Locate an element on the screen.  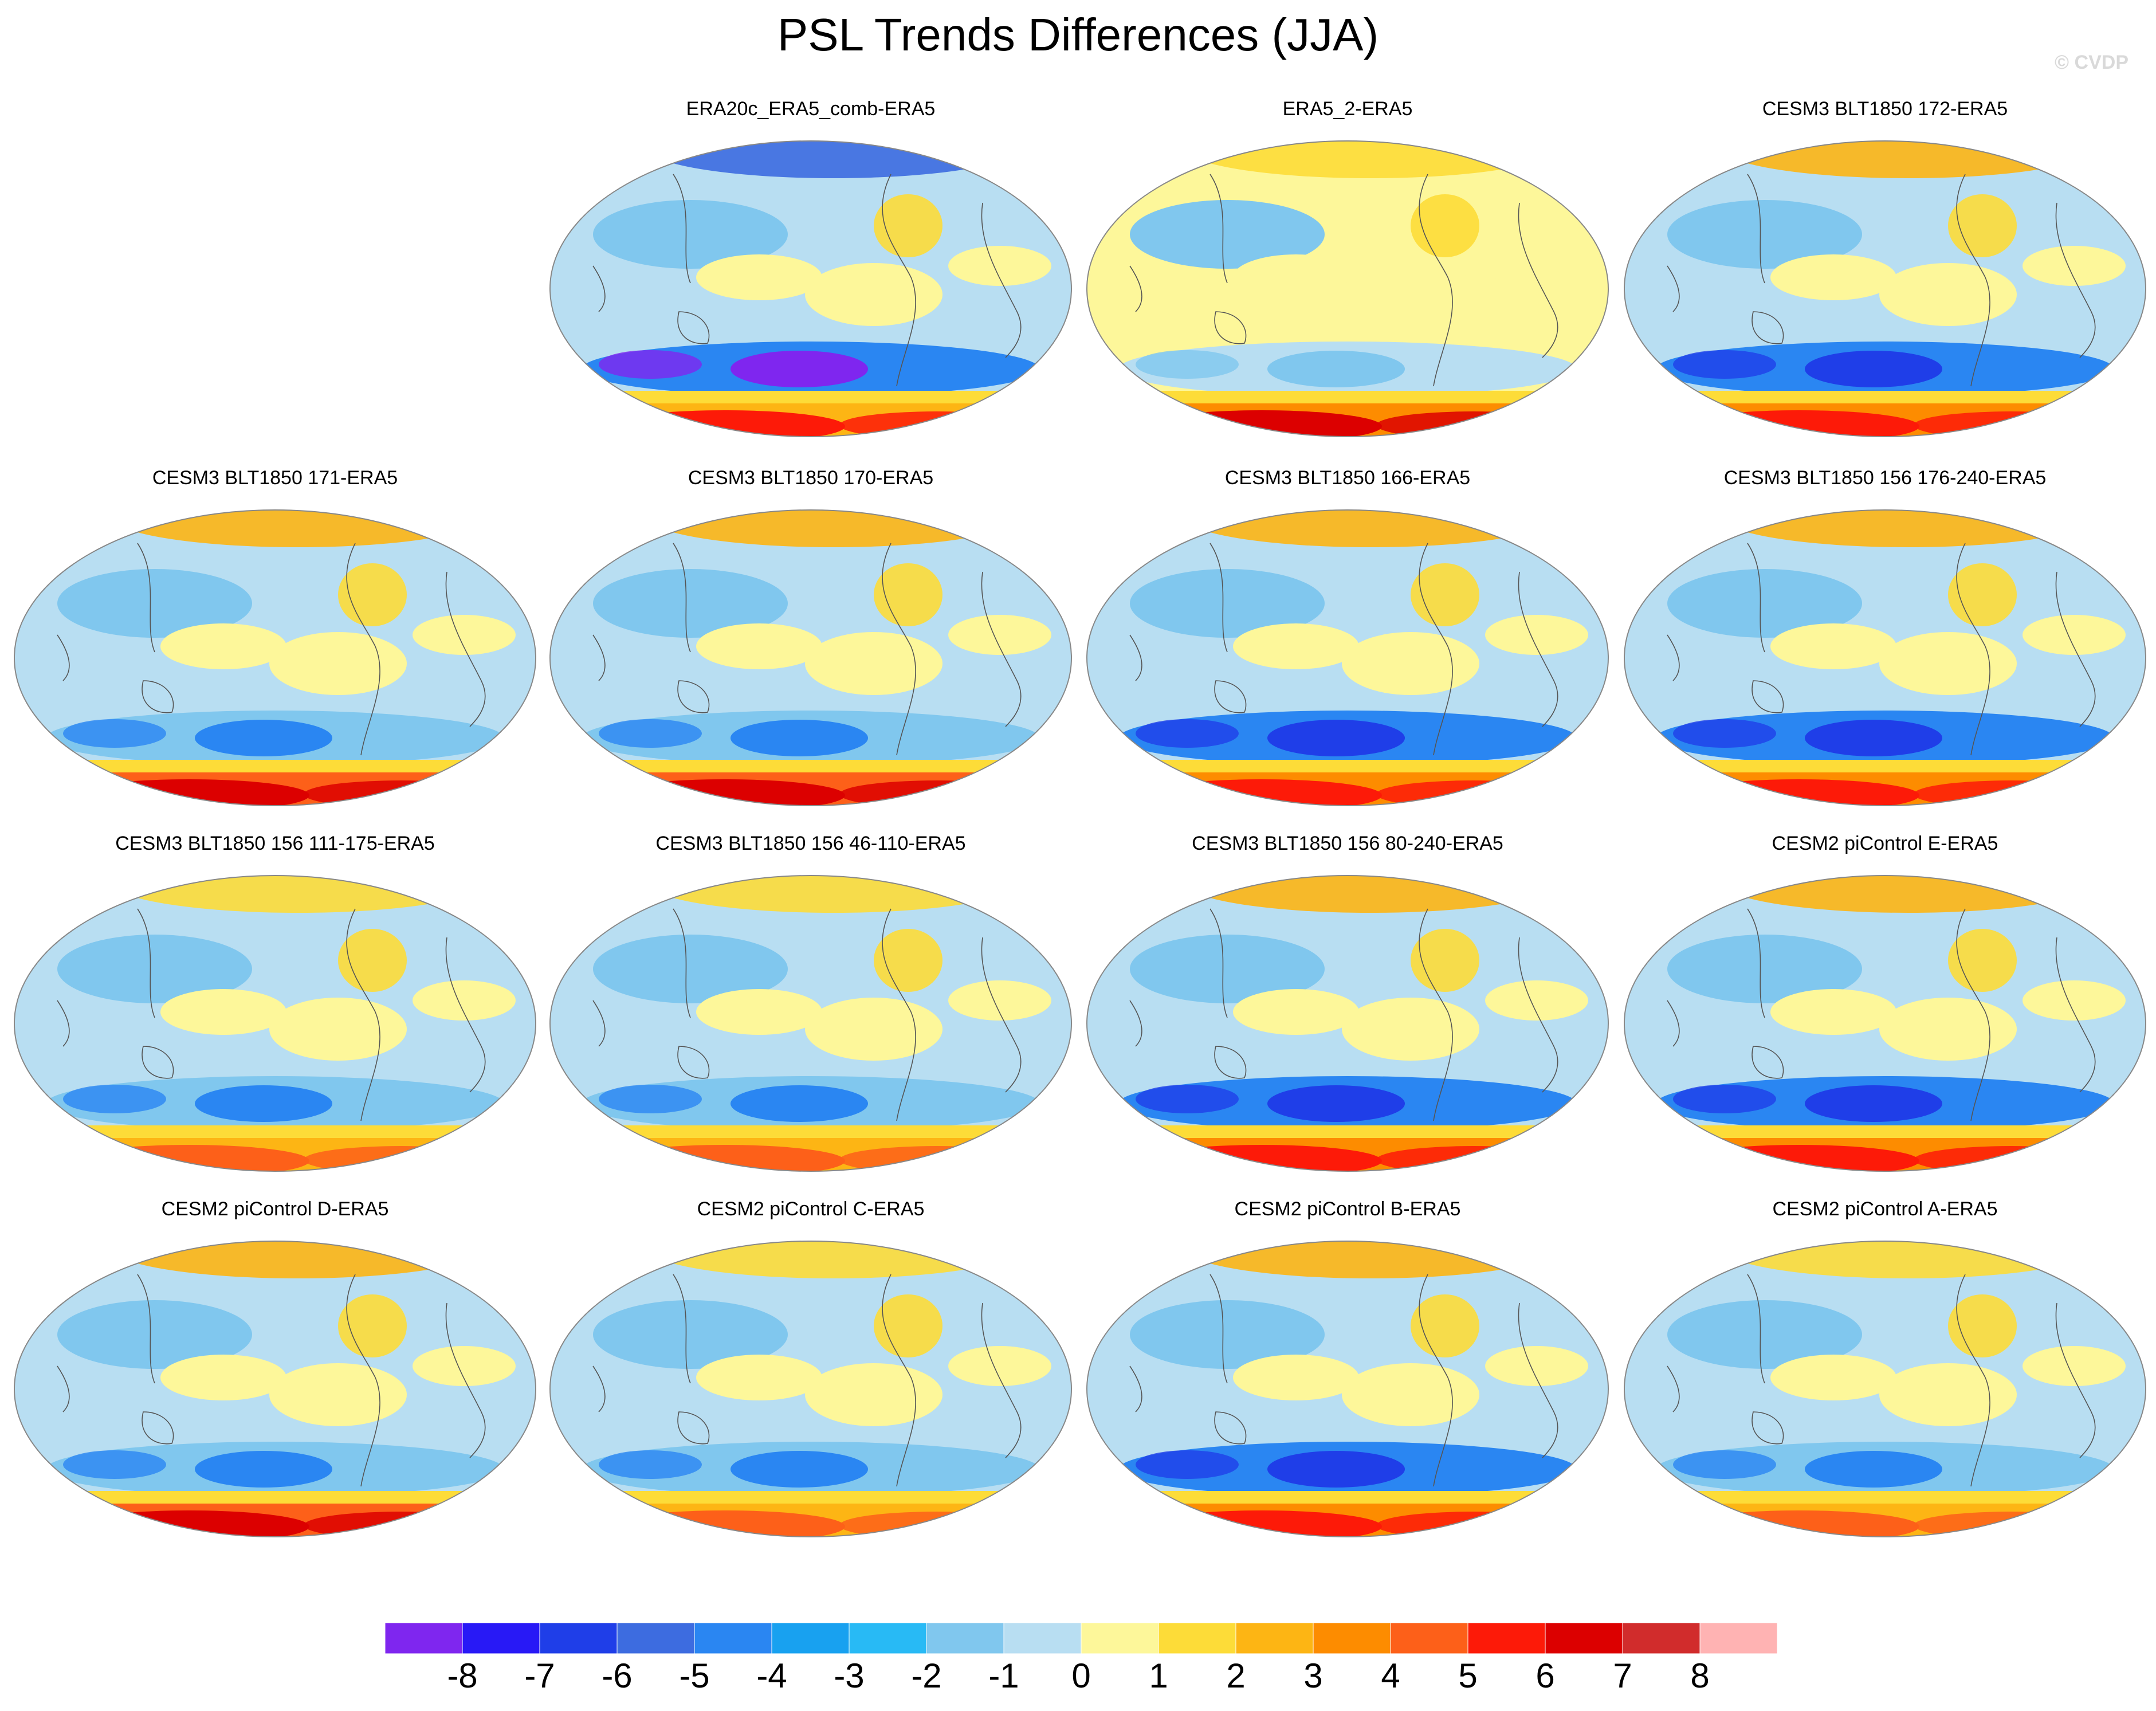
map-panel: CESM3 BLT1850 170-ERA5 is located at coordinates (810, 649).